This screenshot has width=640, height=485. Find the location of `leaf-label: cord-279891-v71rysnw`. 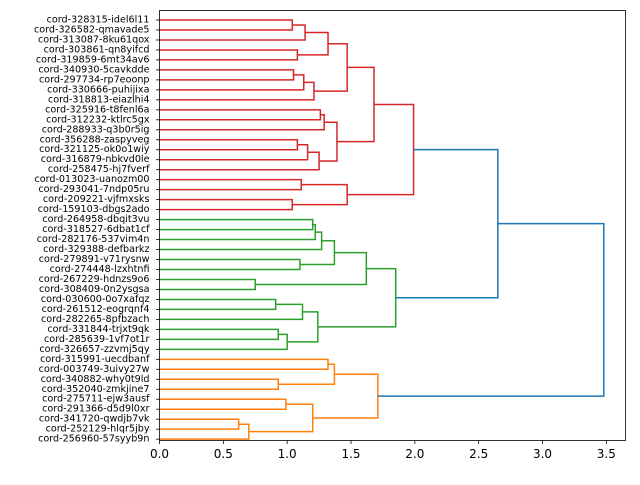

leaf-label: cord-279891-v71rysnw is located at coordinates (94, 259).